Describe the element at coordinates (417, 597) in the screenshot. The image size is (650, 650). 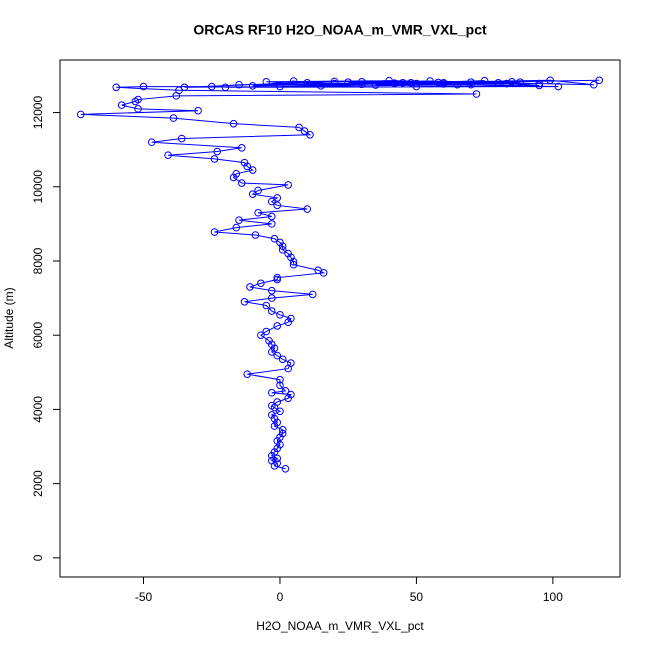
I see `x-tick-label: 50` at that location.